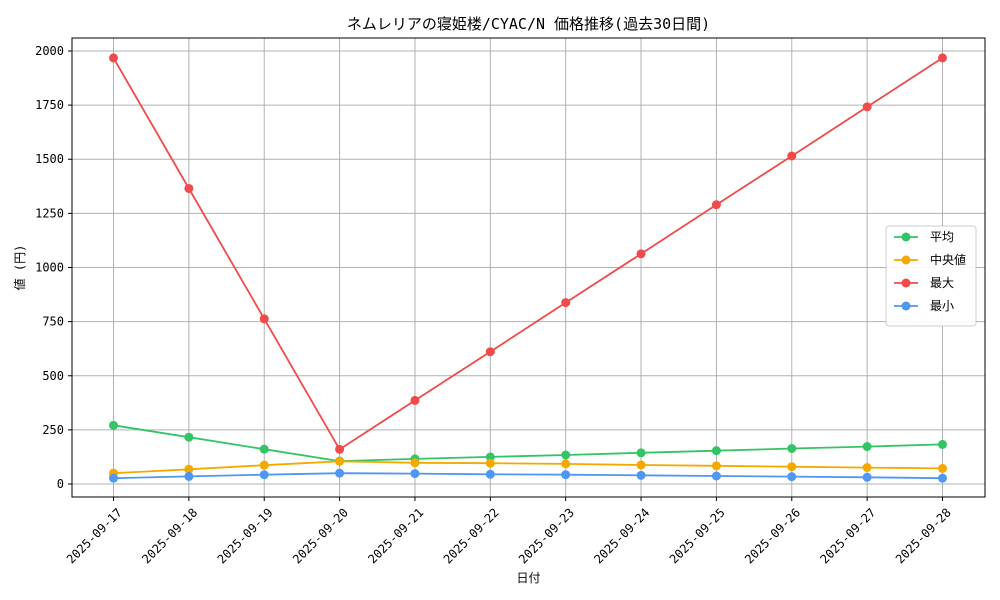  I want to click on x-tick-label: 2025-09-23, so click(546, 535).